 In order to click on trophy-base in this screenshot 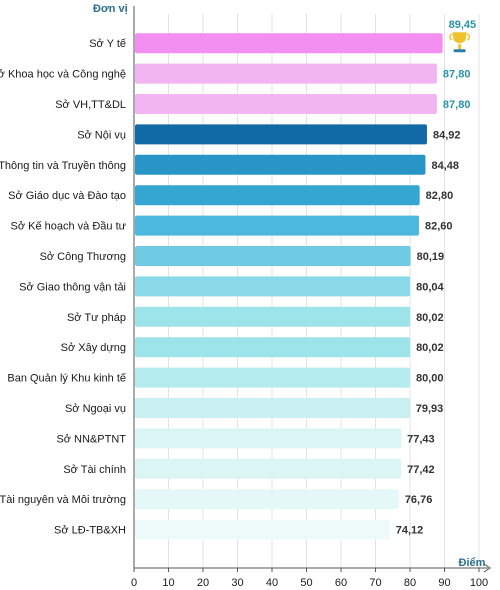, I will do `click(459, 51)`.